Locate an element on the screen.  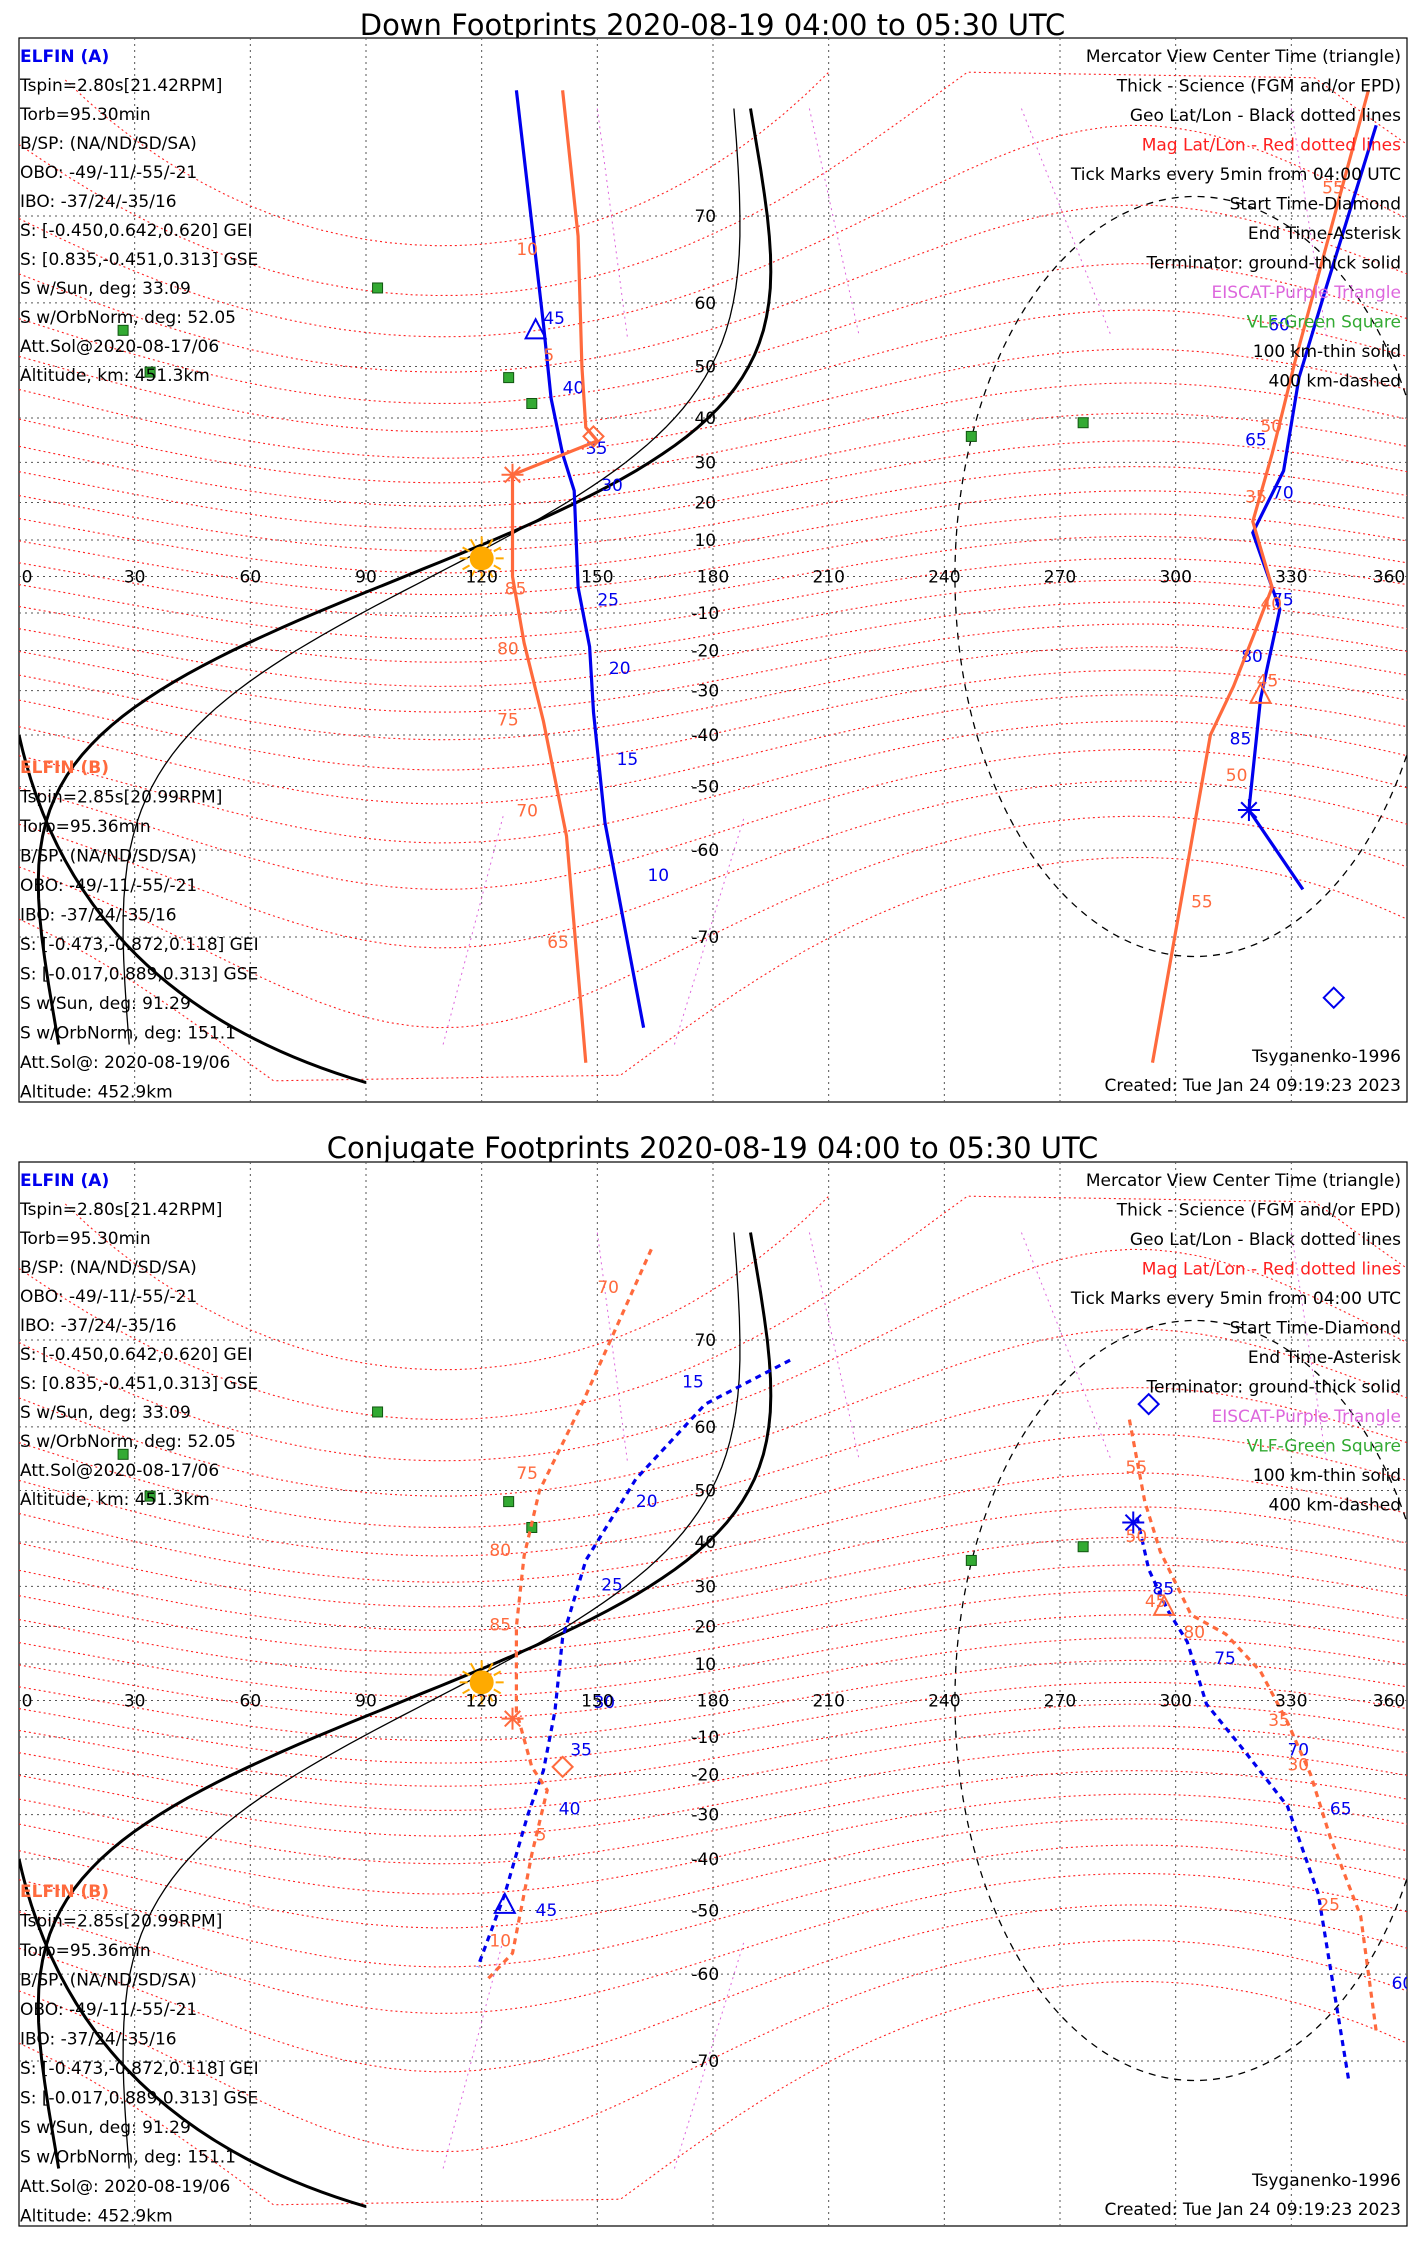
elfin-a-param: OBO: -49/-11/-55/-21 is located at coordinates (108, 1297).